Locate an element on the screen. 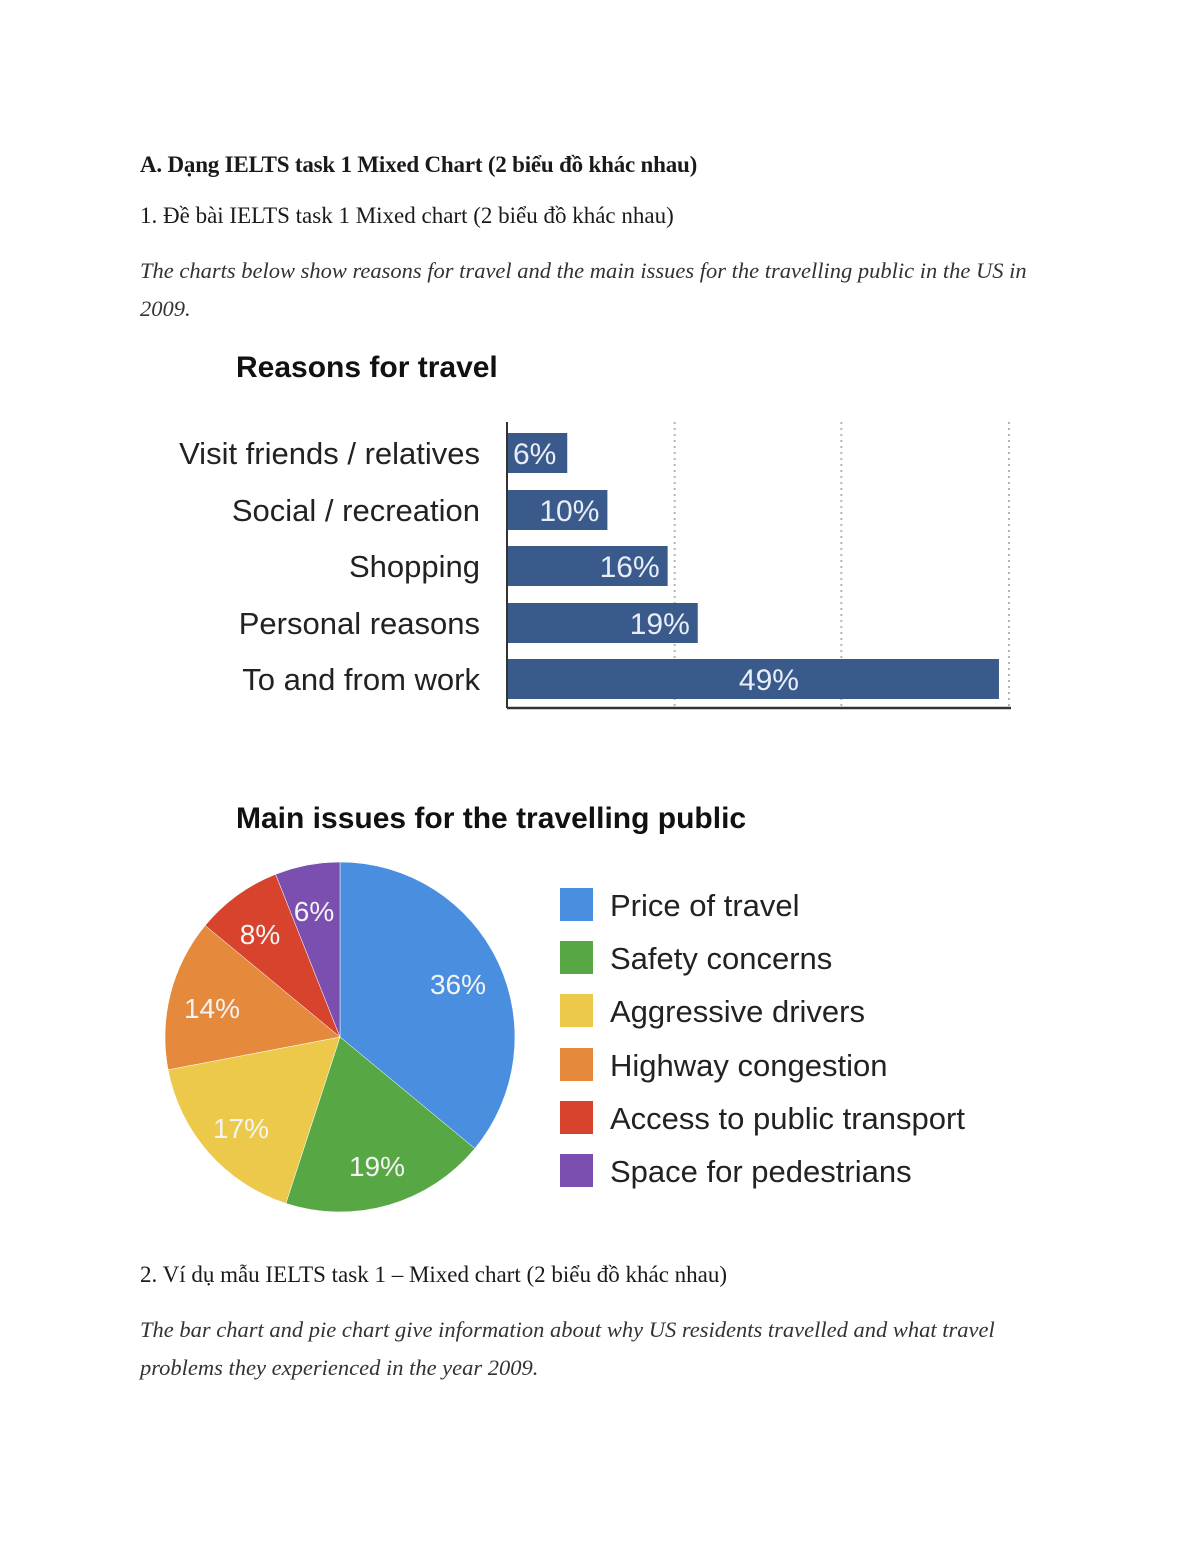 The width and height of the screenshot is (1200, 1553). bar-value-label: 16% is located at coordinates (630, 567).